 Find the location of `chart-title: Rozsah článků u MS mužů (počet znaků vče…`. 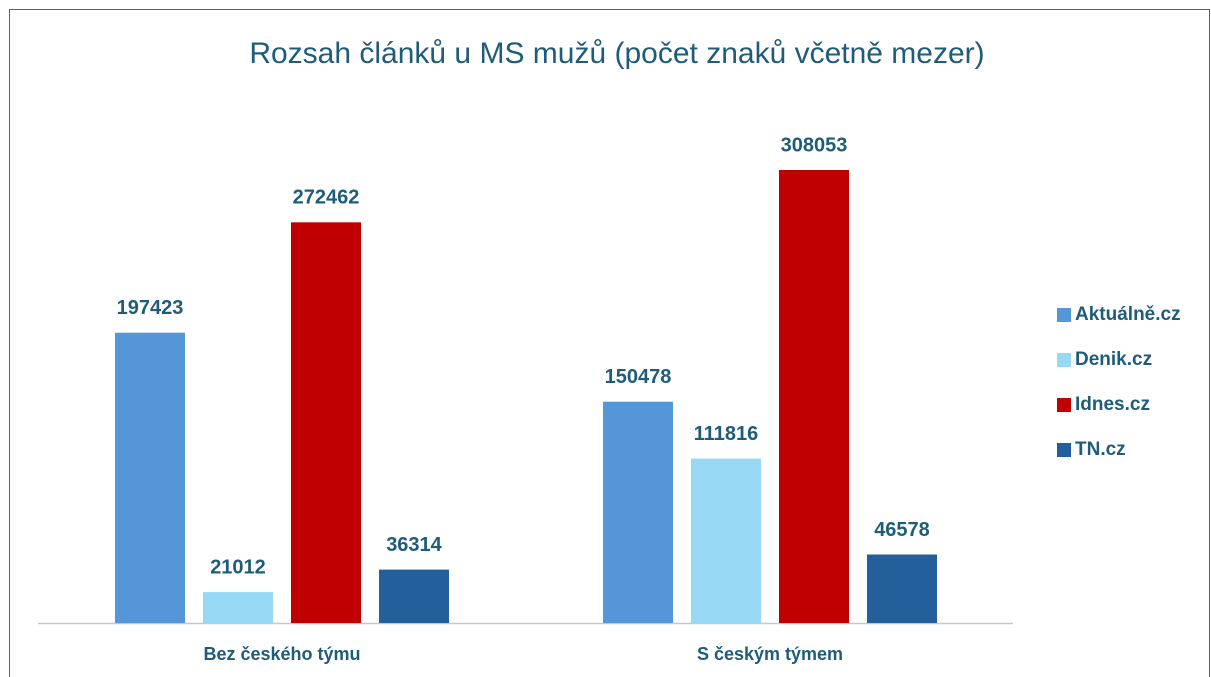

chart-title: Rozsah článků u MS mužů (počet znaků vče… is located at coordinates (616, 53).